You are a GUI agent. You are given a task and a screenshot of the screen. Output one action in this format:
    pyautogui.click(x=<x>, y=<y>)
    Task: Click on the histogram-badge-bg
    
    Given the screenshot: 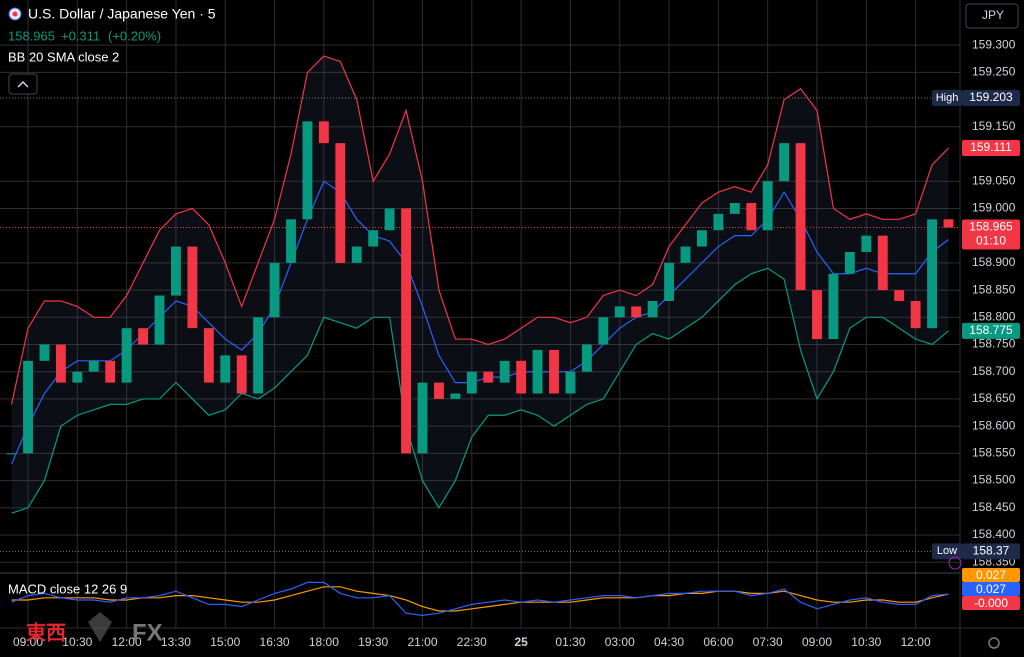 What is the action you would take?
    pyautogui.click(x=991, y=603)
    